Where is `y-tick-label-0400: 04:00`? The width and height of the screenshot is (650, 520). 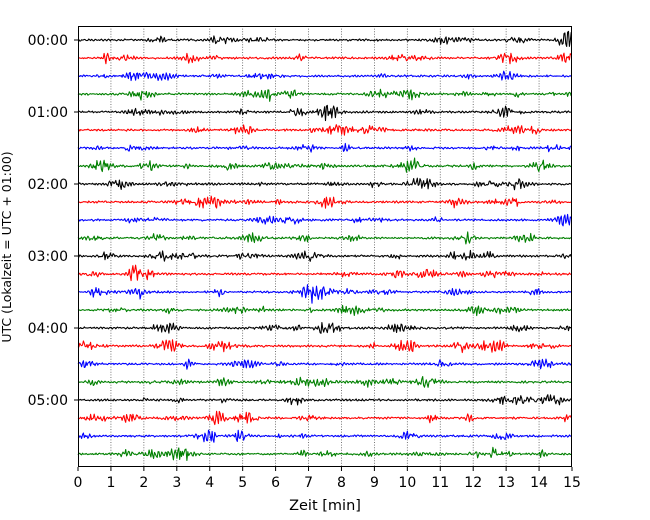
y-tick-label-0400: 04:00 is located at coordinates (48, 329).